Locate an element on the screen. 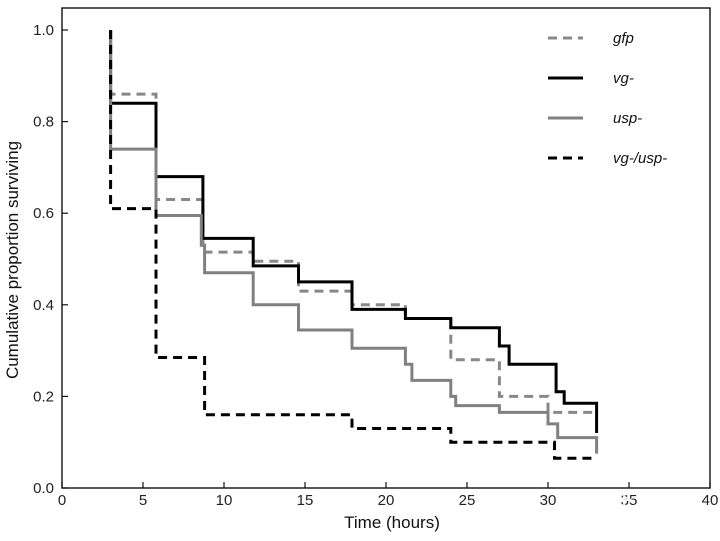 This screenshot has width=720, height=541. x-tick-label: 10 is located at coordinates (224, 500).